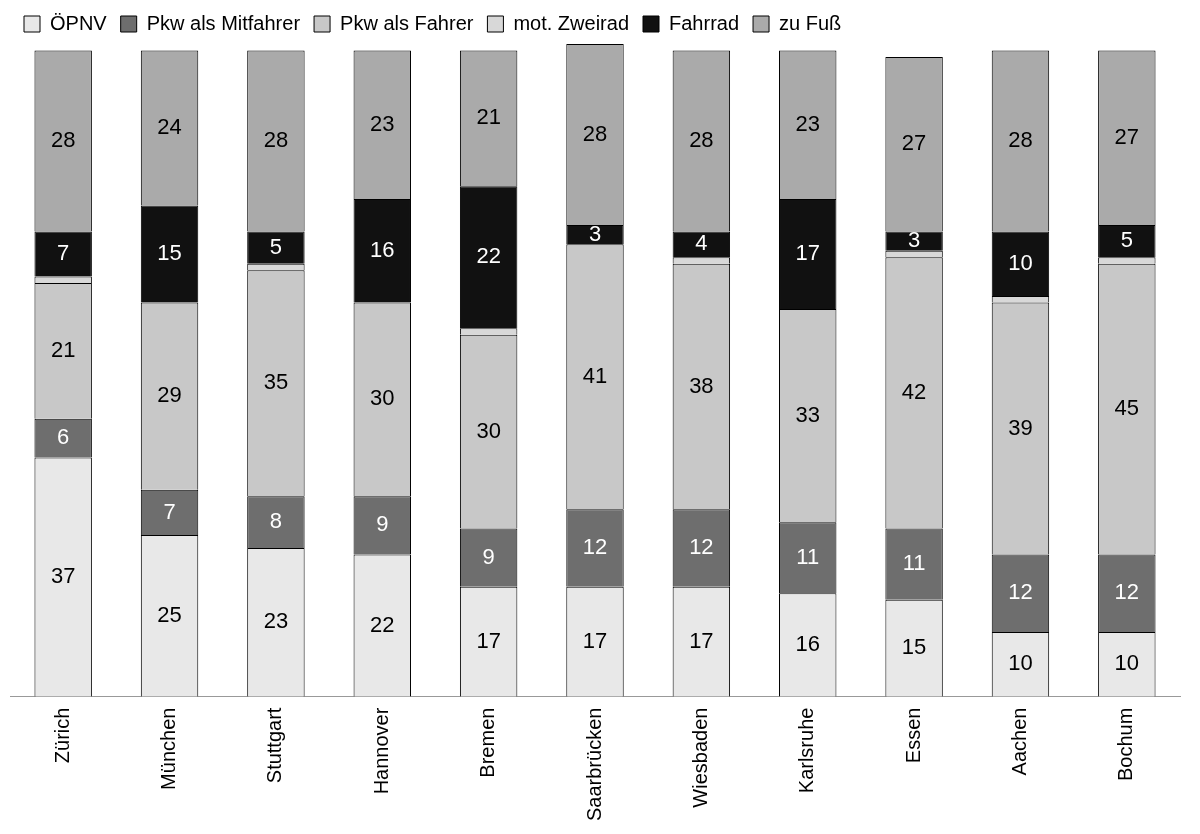 The image size is (1200, 834). Describe the element at coordinates (1127, 408) in the screenshot. I see `data-label: 45` at that location.